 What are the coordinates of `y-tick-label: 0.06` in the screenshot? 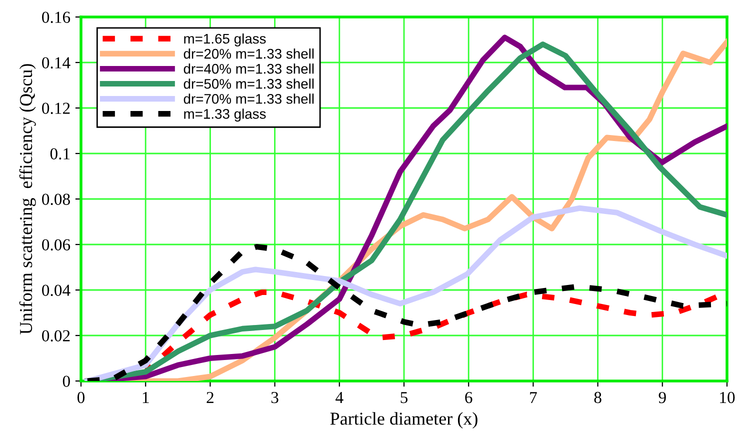 It's located at (56, 245).